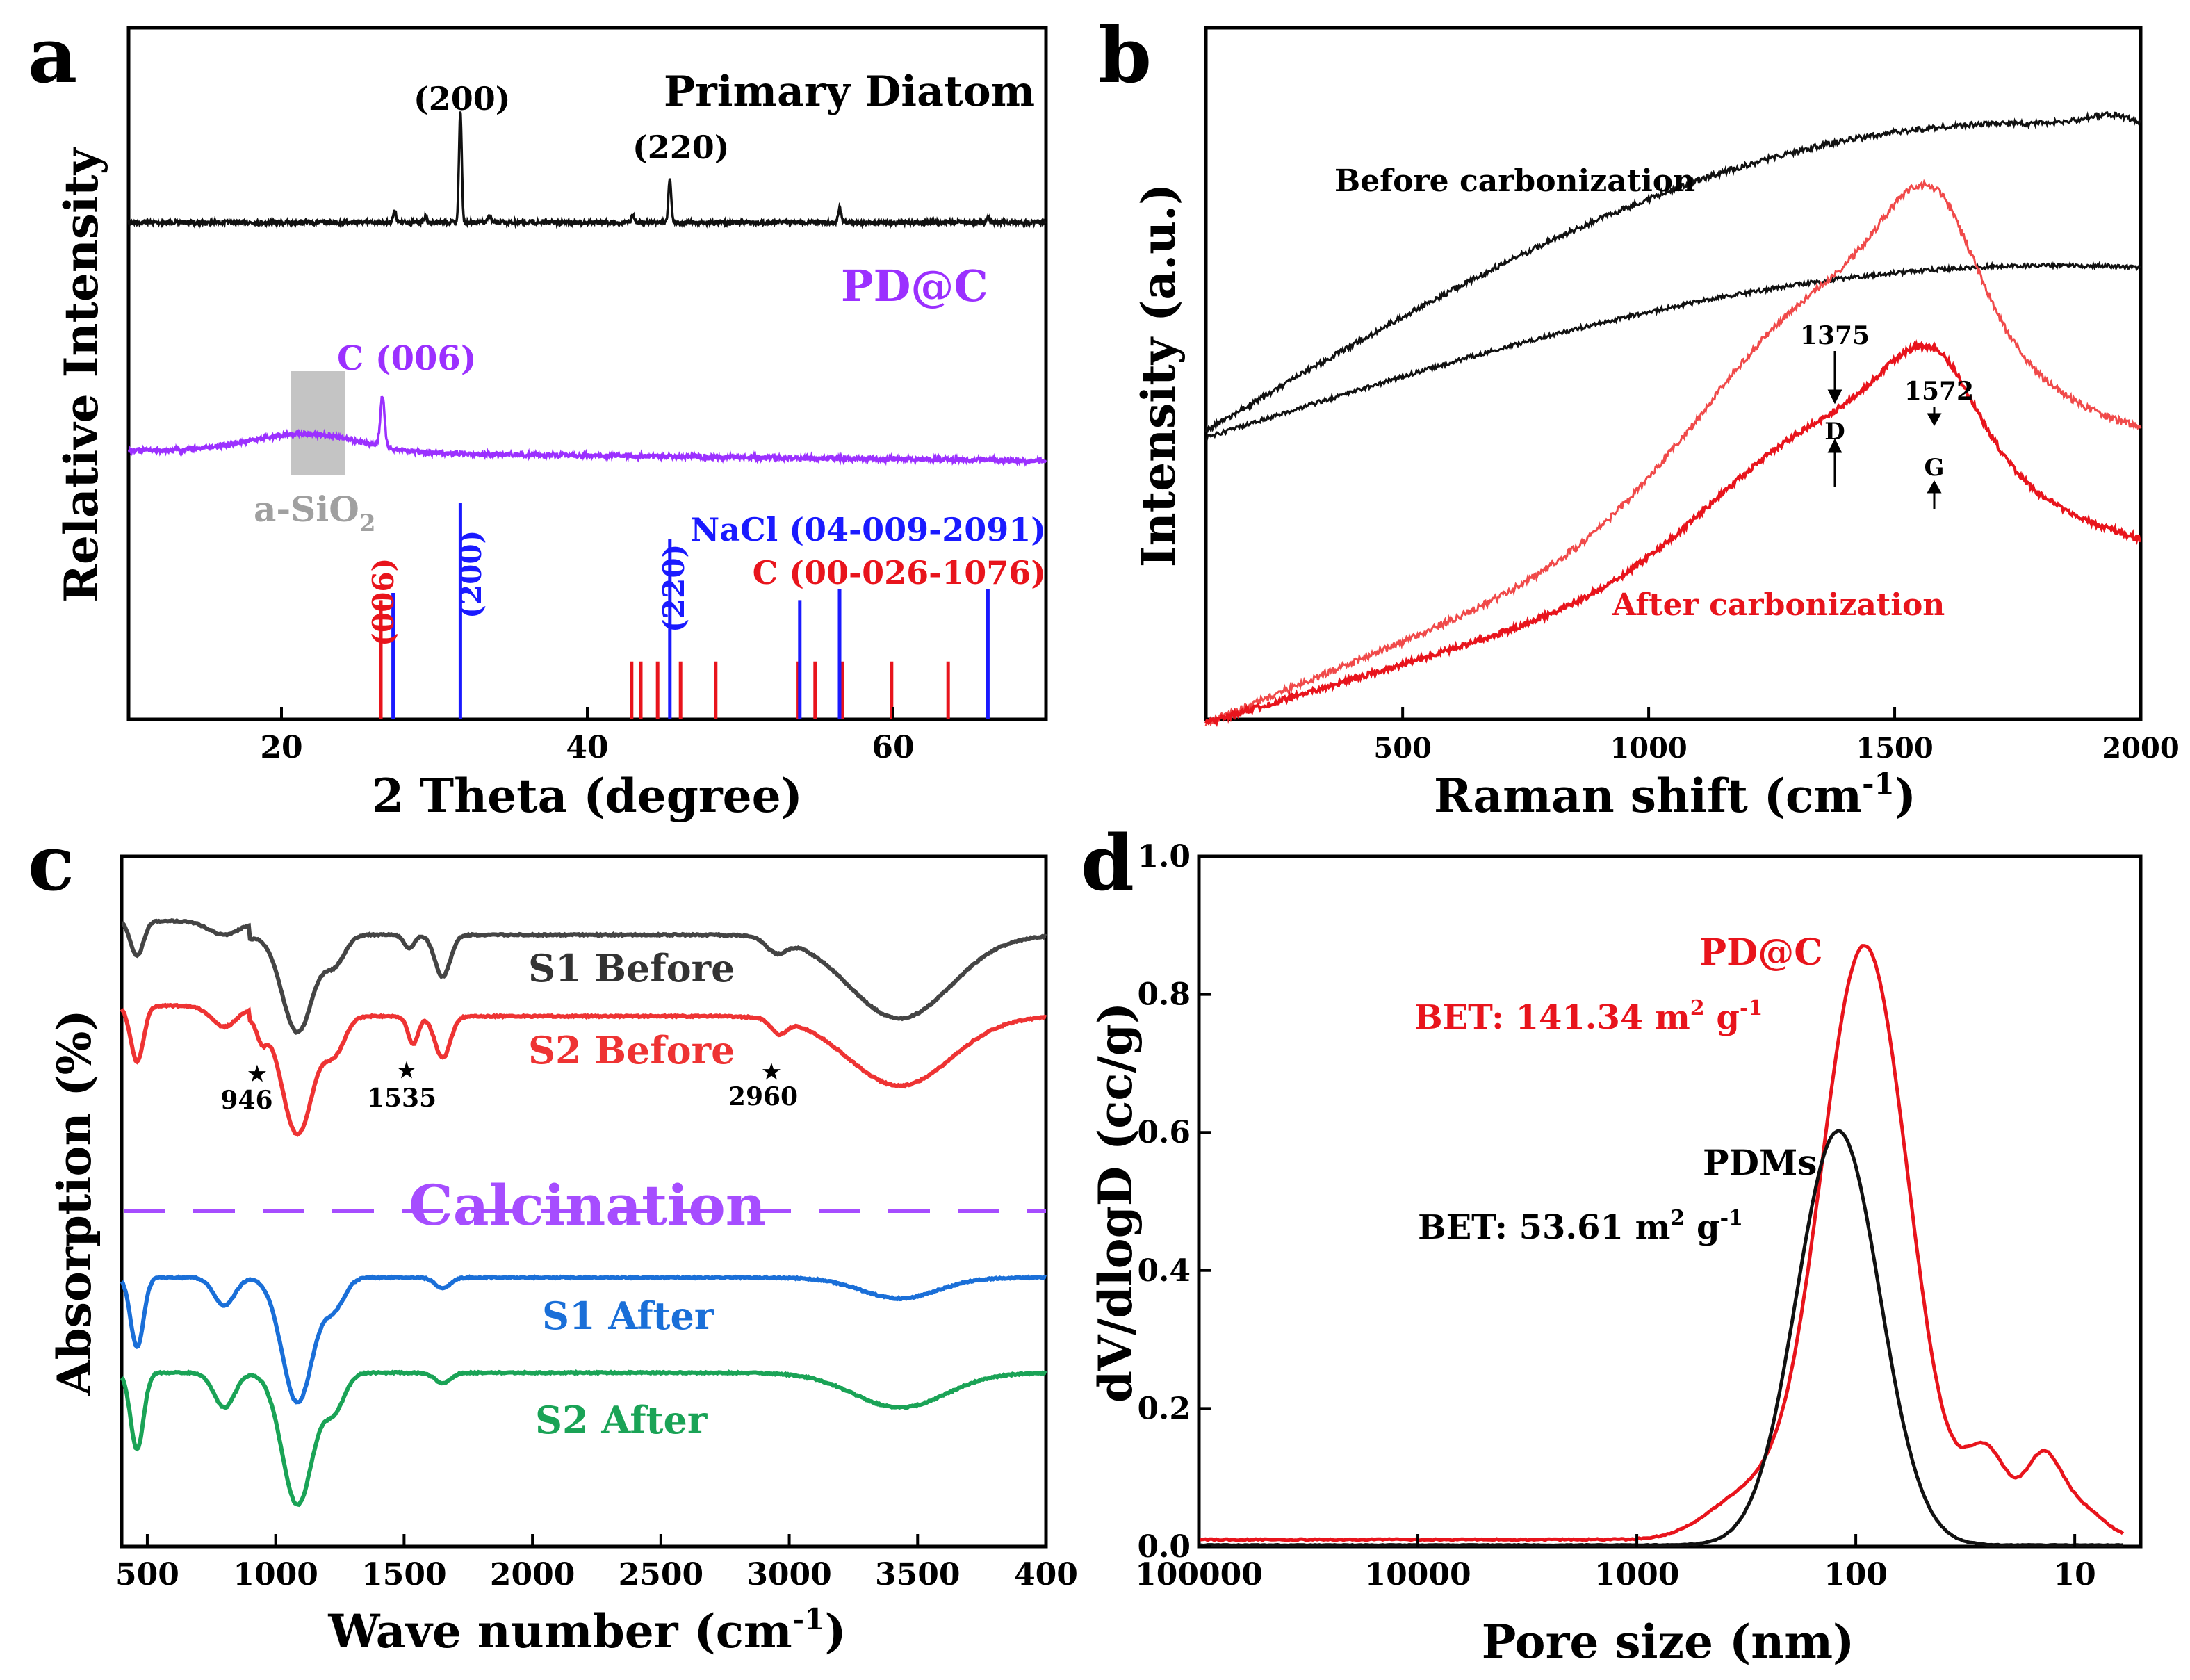 This screenshot has width=2190, height=1680. What do you see at coordinates (596, 1563) in the screenshot?
I see `x-axis-ticks-c: 500 1000 1500 2000 2500 3000 3500 400` at bounding box center [596, 1563].